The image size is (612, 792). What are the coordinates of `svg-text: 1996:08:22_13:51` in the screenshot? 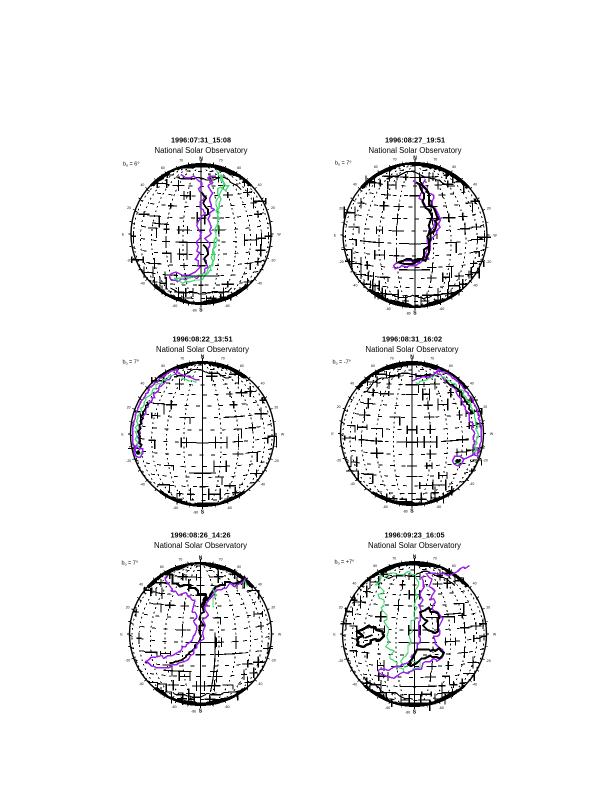 It's located at (203, 339).